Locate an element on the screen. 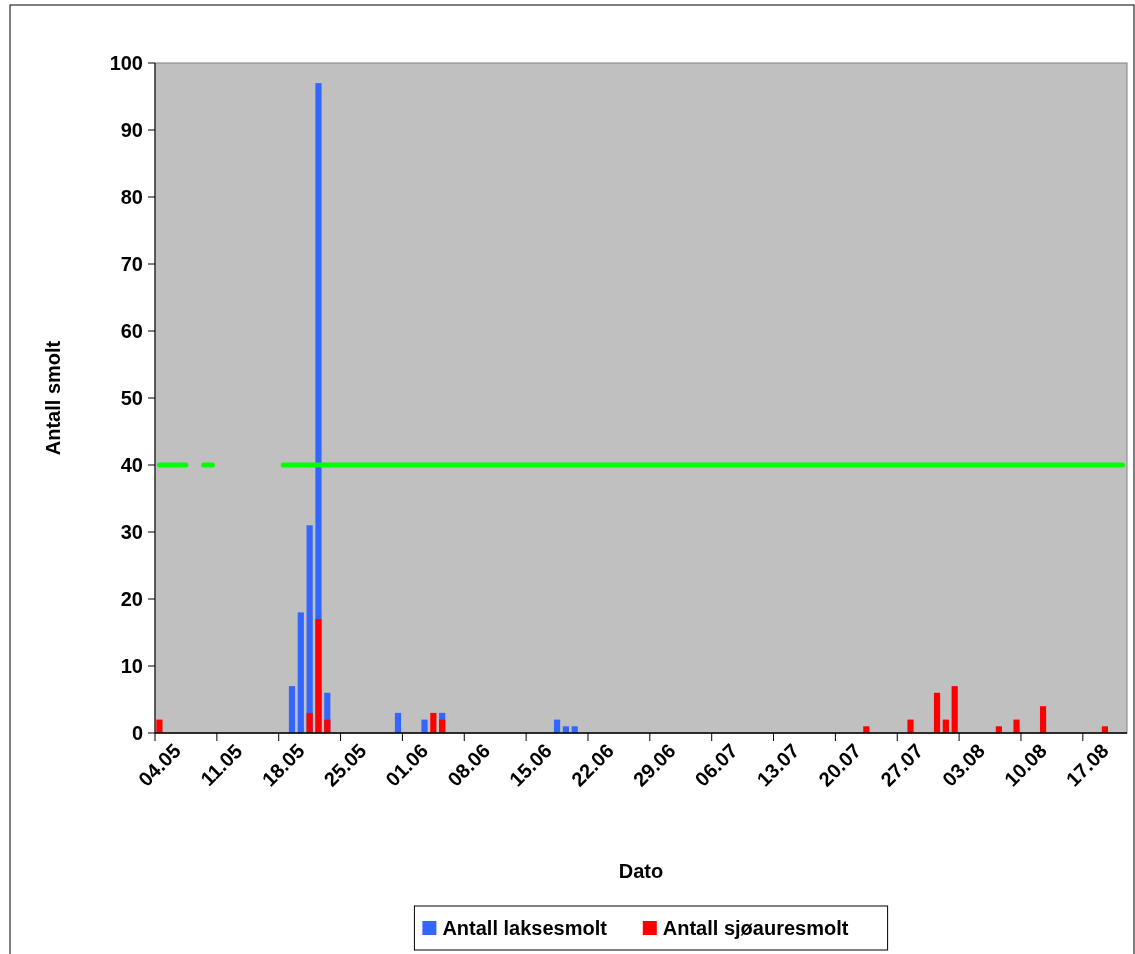 The width and height of the screenshot is (1135, 954). y-tick-label: 60 is located at coordinates (131, 331).